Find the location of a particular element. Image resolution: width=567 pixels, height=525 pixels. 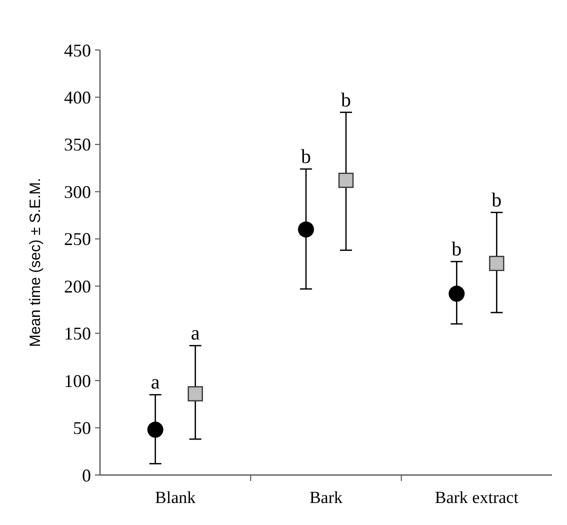

y-tick-label: 450 is located at coordinates (77, 50).